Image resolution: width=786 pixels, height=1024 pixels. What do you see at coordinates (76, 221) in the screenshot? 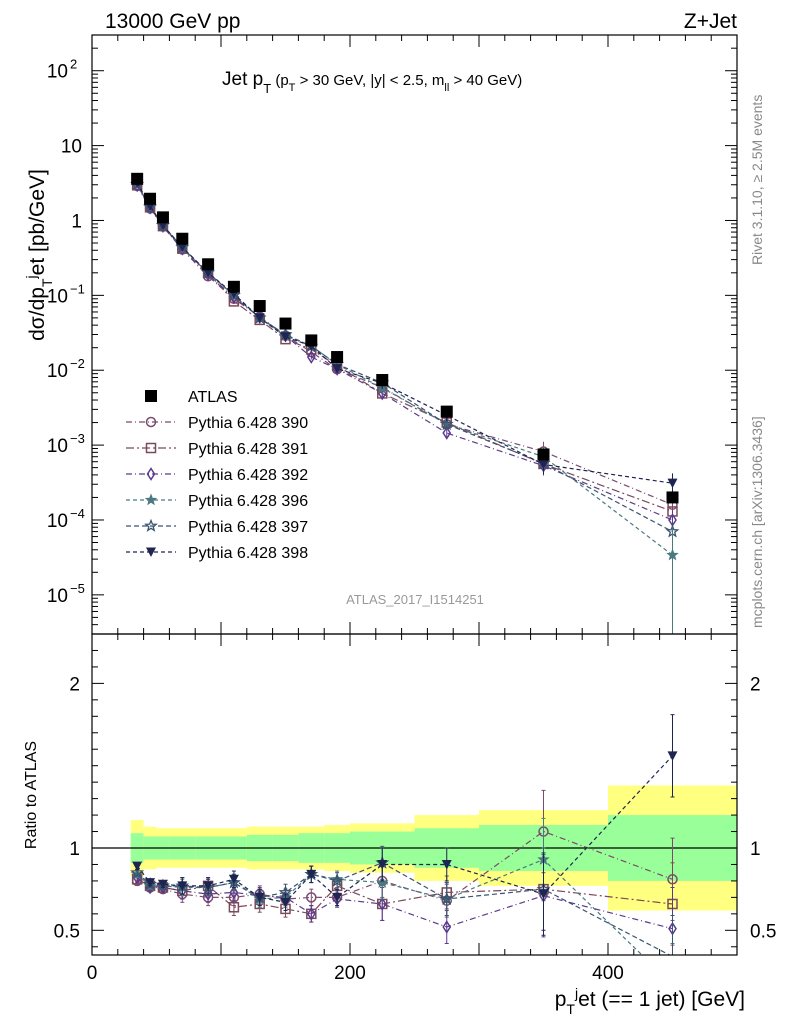
I see `y-tick-label: 1` at bounding box center [76, 221].